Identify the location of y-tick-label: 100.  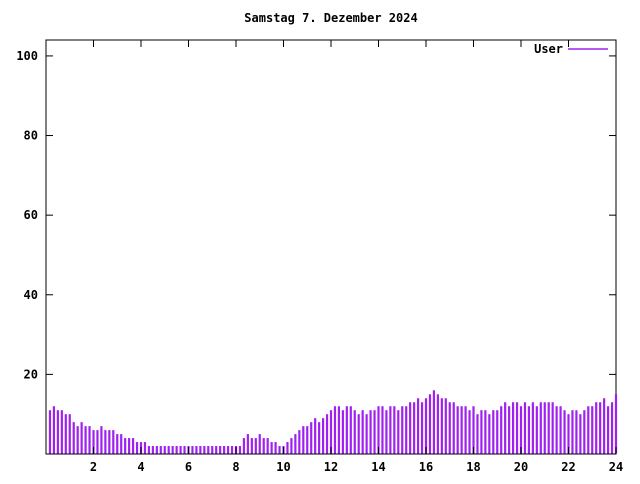
(27, 56).